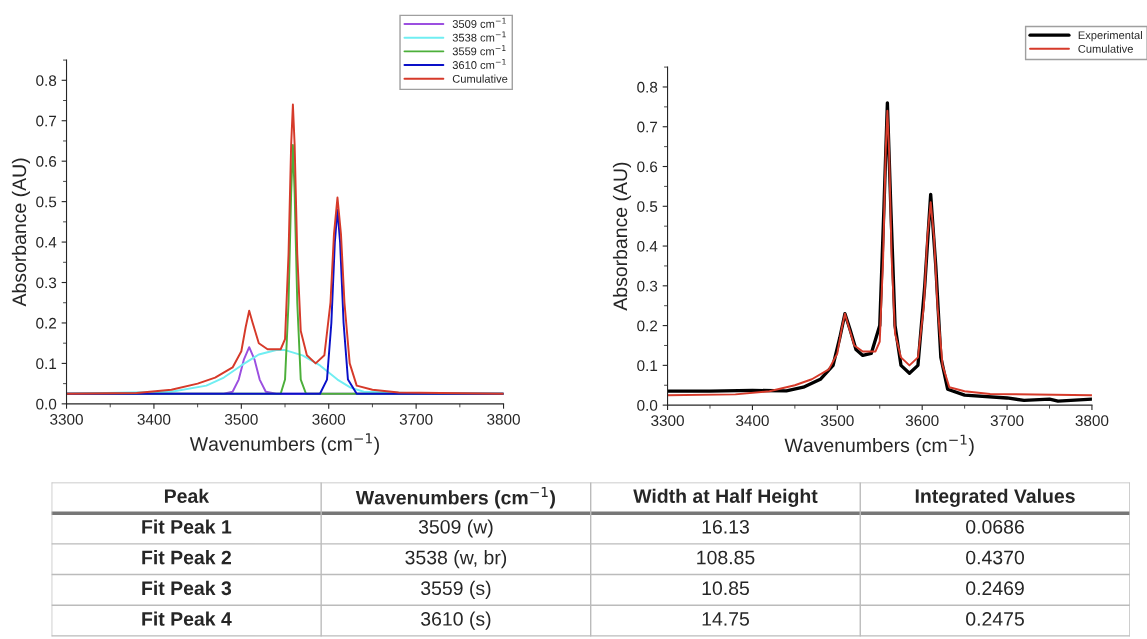 This screenshot has height=639, width=1147. I want to click on text: 10.85, so click(725, 588).